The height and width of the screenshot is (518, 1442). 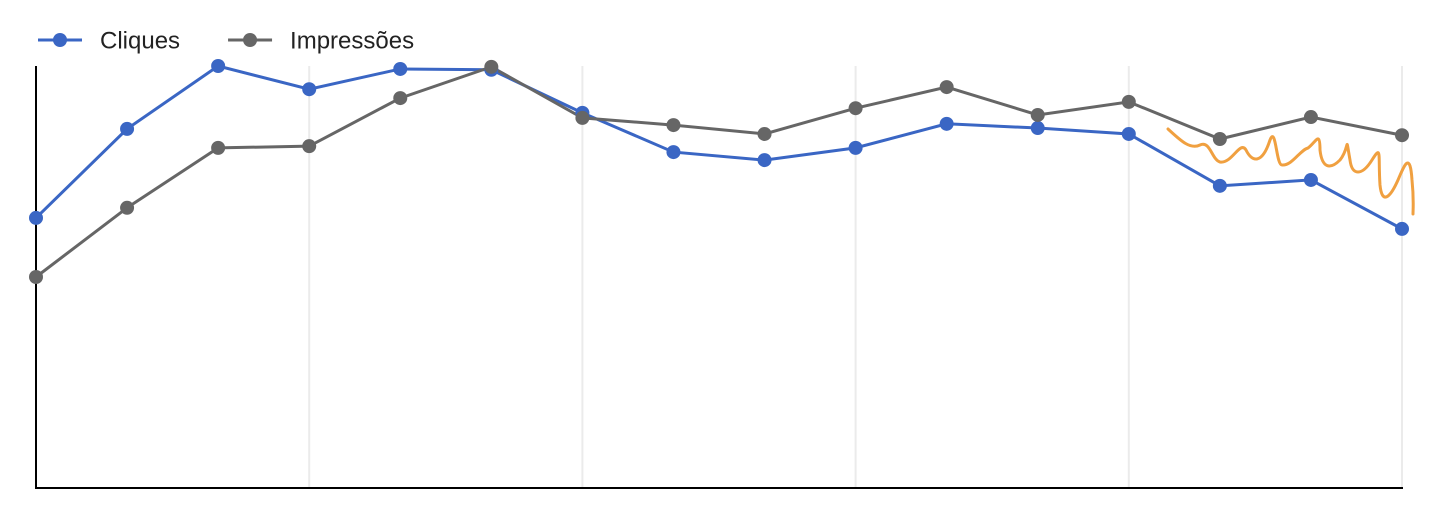 I want to click on legend-label: Cliques, so click(x=140, y=40).